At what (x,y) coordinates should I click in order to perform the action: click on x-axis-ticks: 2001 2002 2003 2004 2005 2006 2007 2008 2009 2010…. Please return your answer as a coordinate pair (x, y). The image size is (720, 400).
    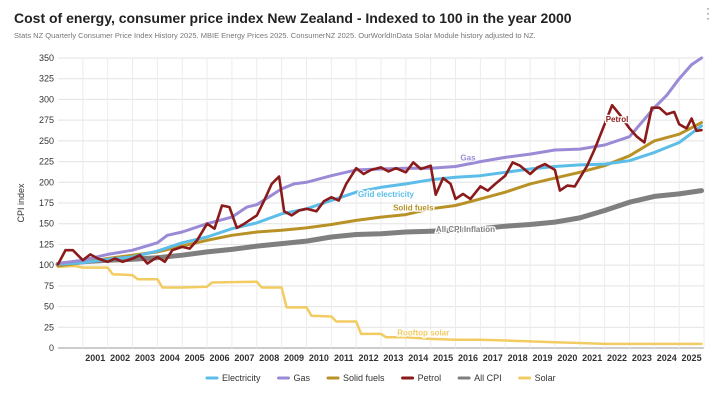
    Looking at the image, I should click on (393, 358).